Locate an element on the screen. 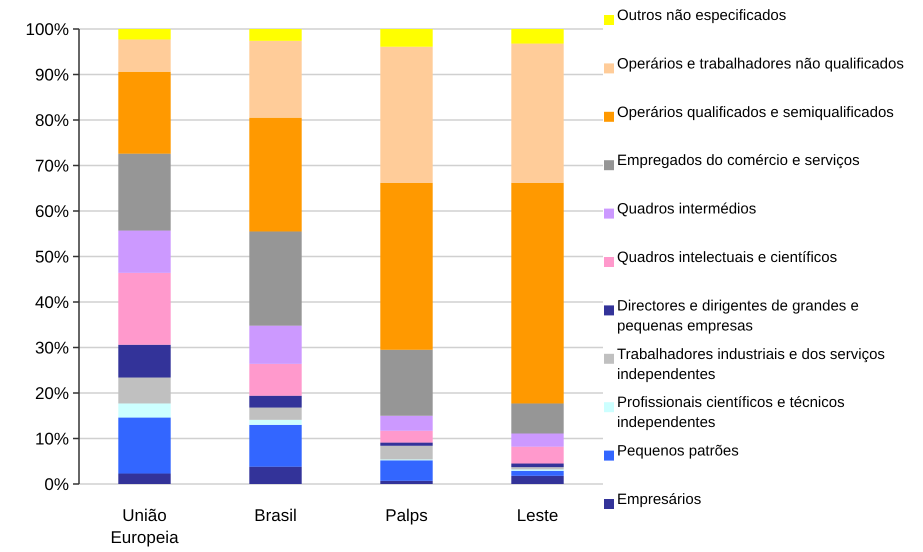  legend-label: Profissionais científicos e técnicos independentes is located at coordinates (731, 413).